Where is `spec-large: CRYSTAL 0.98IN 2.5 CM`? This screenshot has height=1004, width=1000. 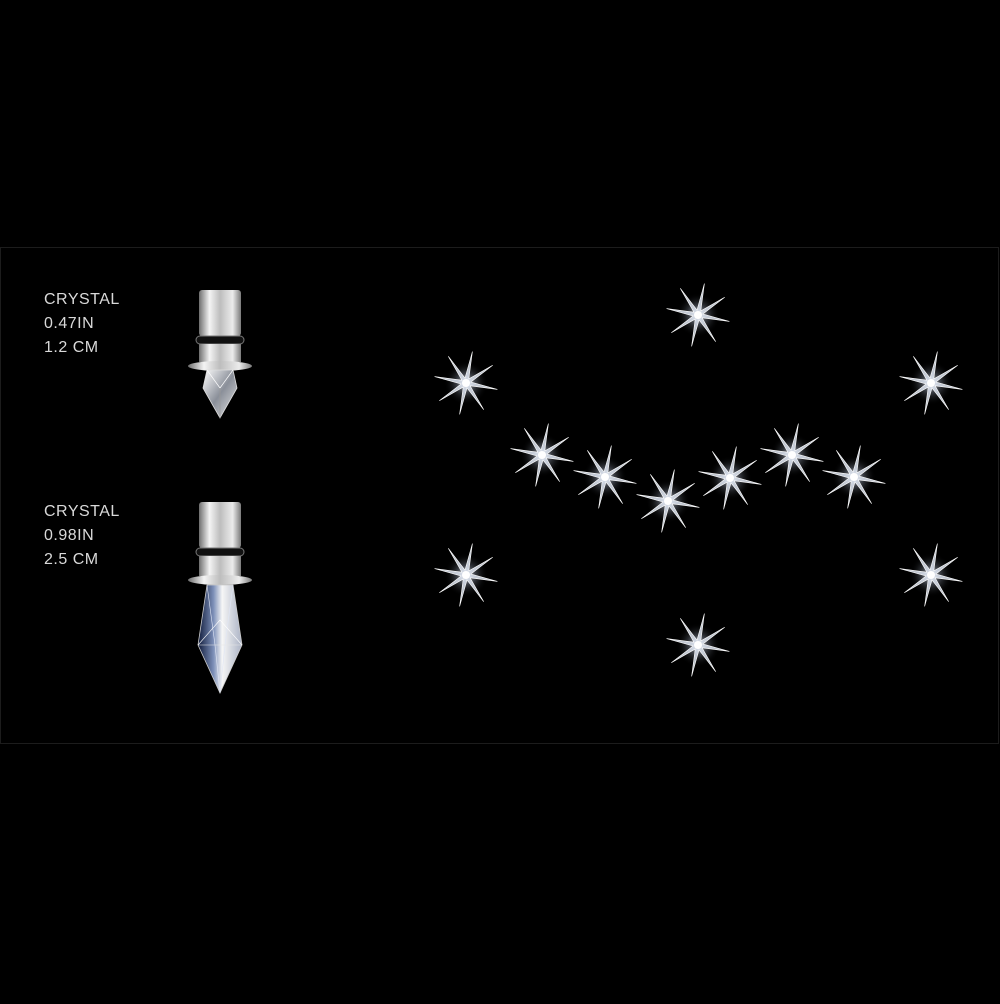 spec-large: CRYSTAL 0.98IN 2.5 CM is located at coordinates (82, 536).